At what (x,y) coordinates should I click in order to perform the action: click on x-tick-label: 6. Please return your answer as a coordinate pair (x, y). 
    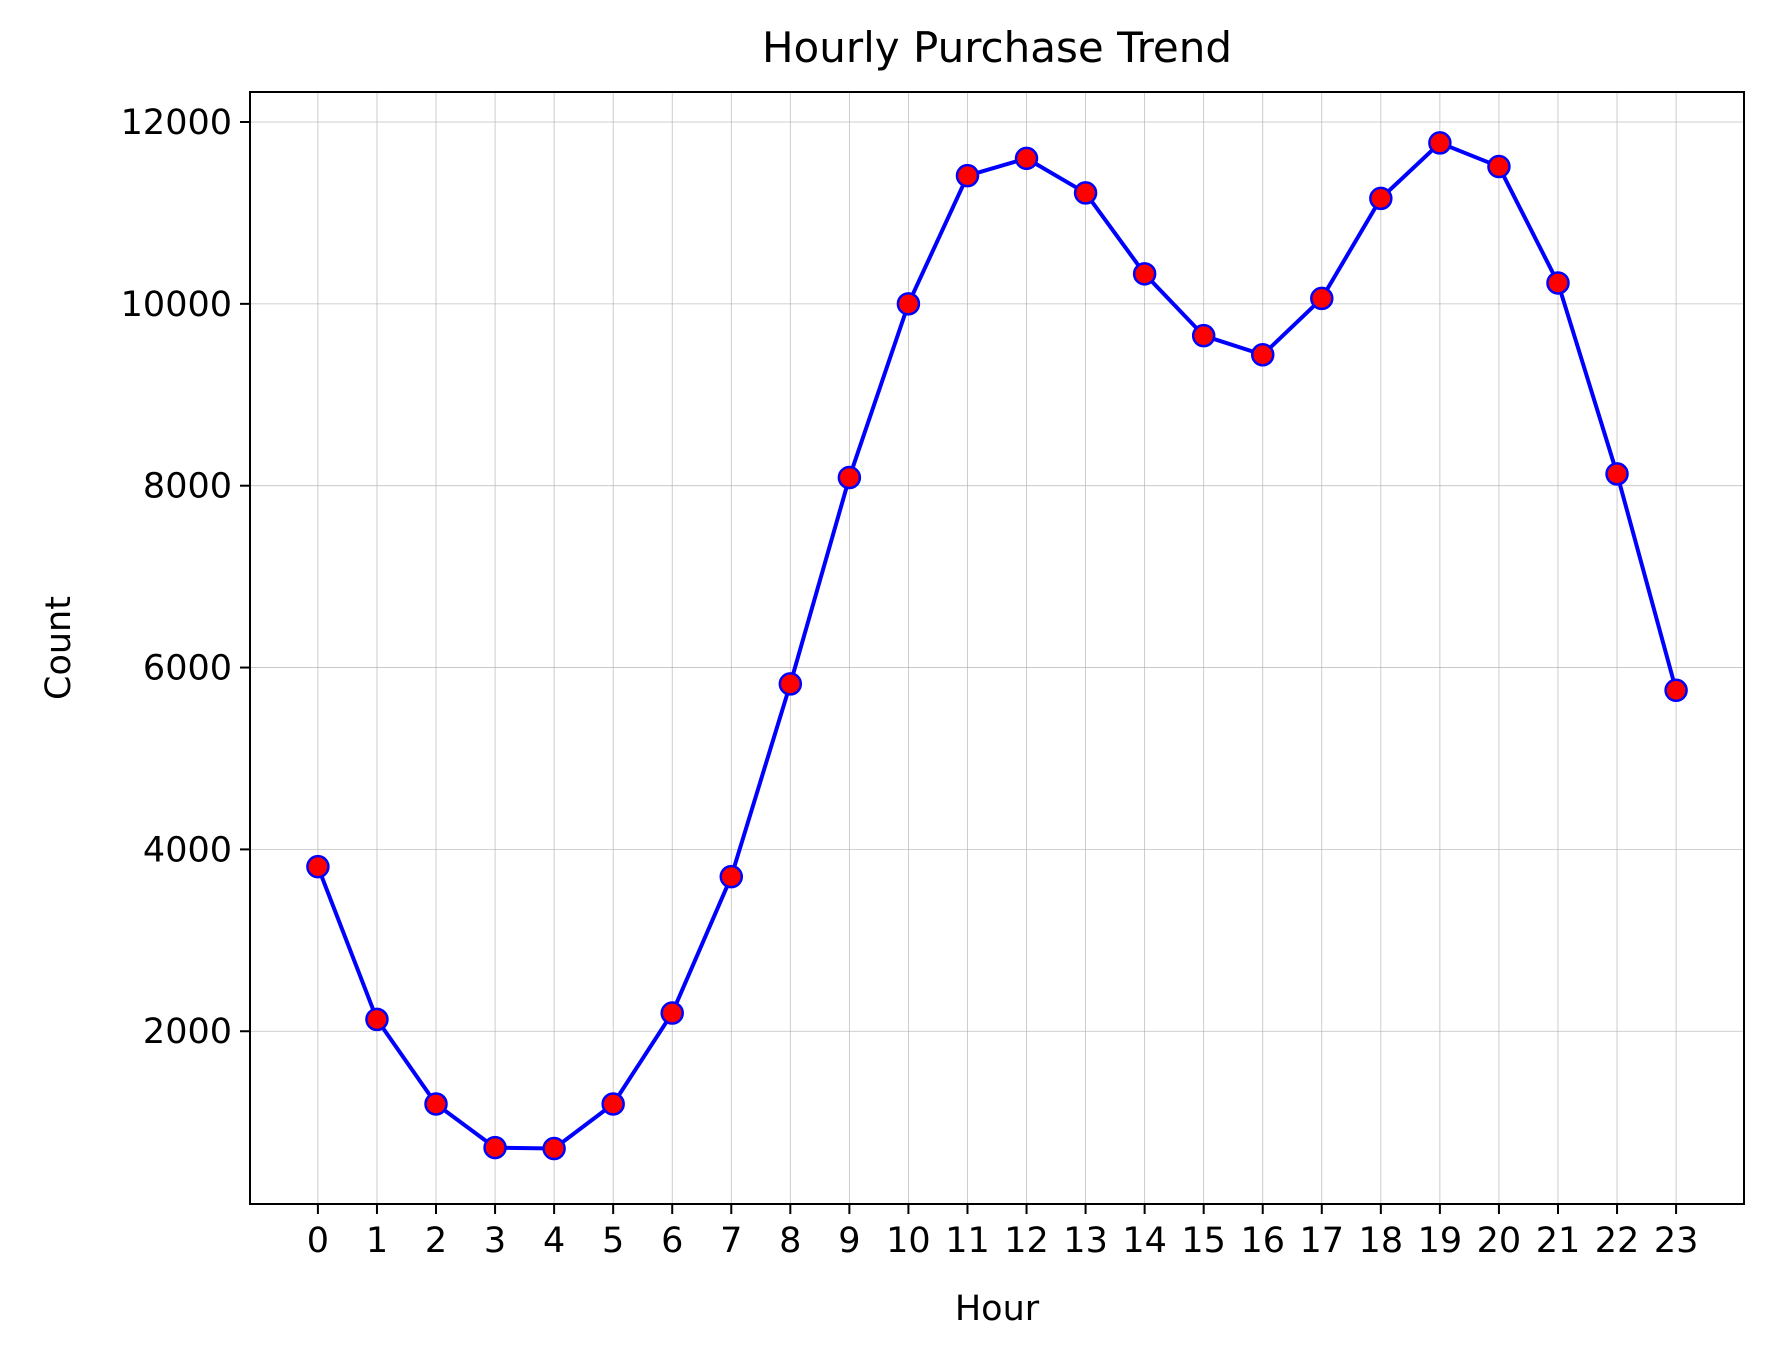
    Looking at the image, I should click on (672, 1241).